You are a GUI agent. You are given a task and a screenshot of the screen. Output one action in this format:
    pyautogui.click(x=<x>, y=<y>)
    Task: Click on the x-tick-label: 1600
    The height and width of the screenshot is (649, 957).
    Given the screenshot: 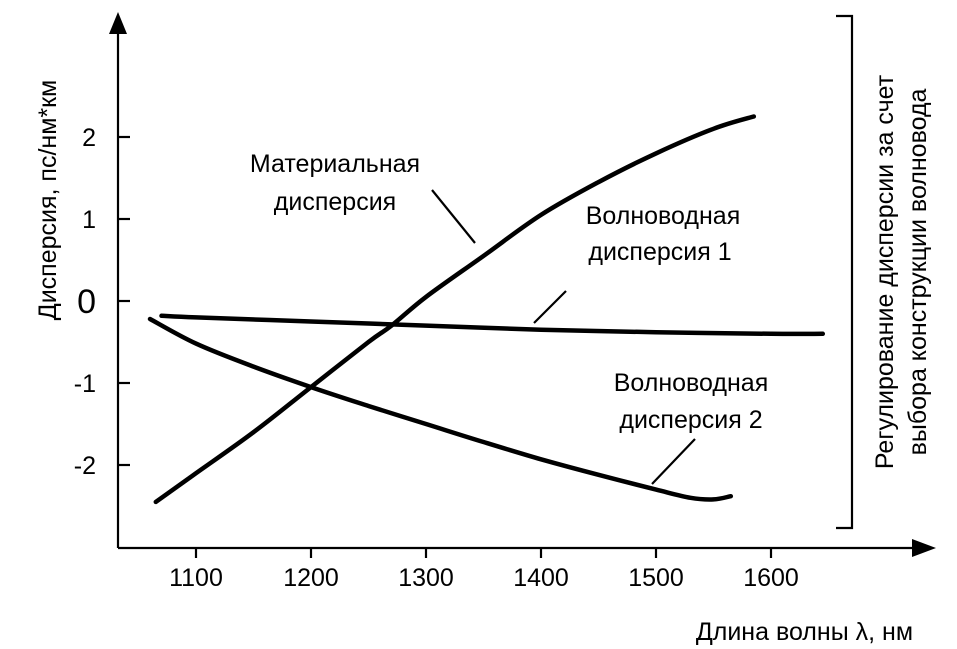 What is the action you would take?
    pyautogui.click(x=771, y=578)
    